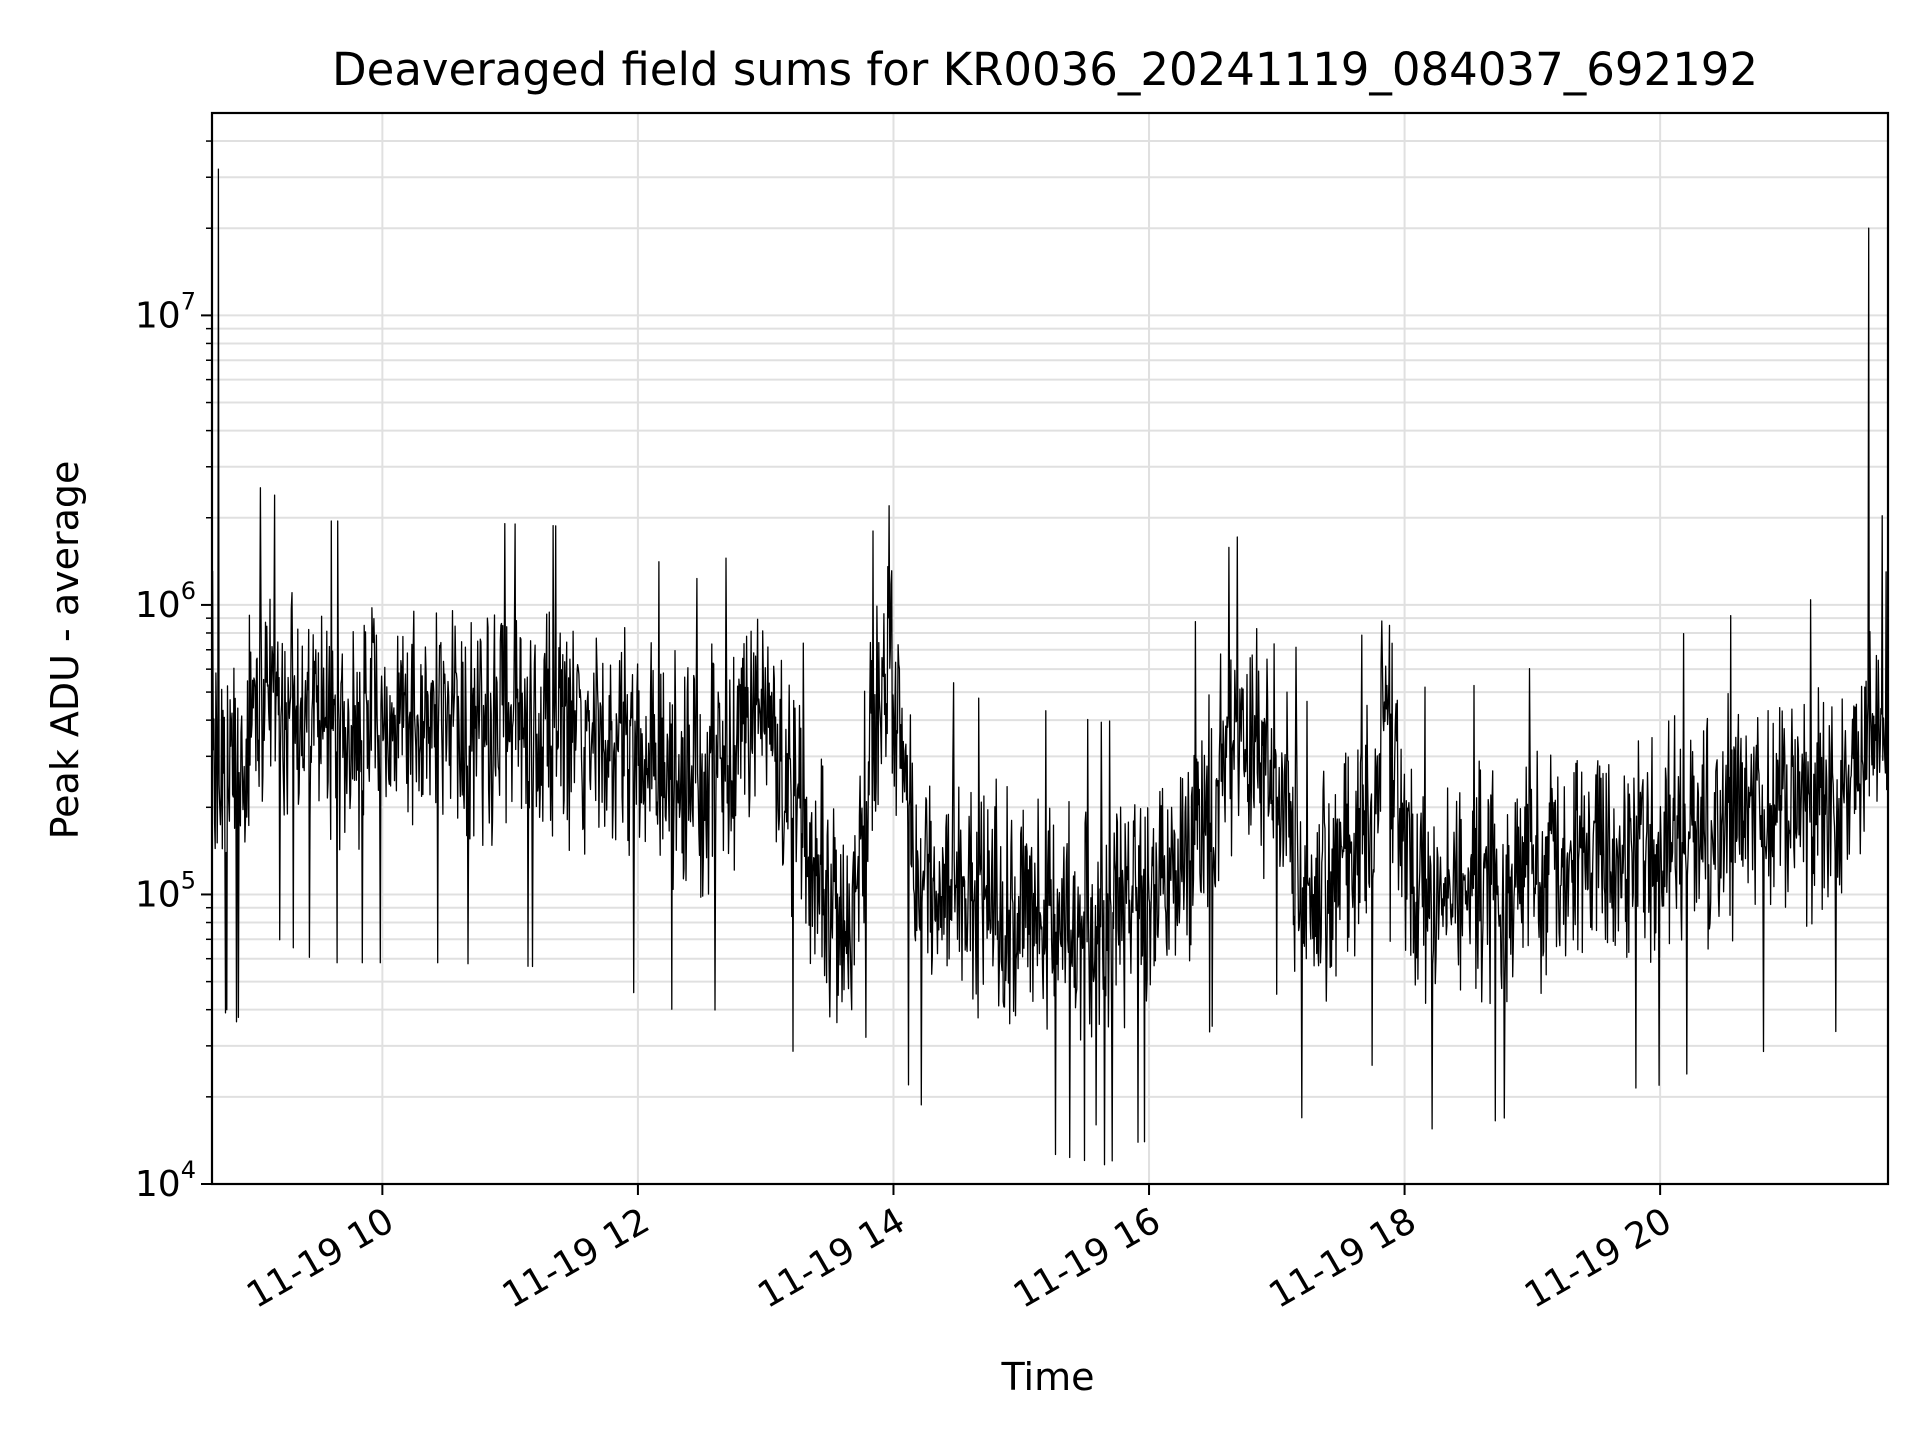 This screenshot has height=1440, width=1920. I want to click on x-tick-label: 11-19 18, so click(1342, 1258).